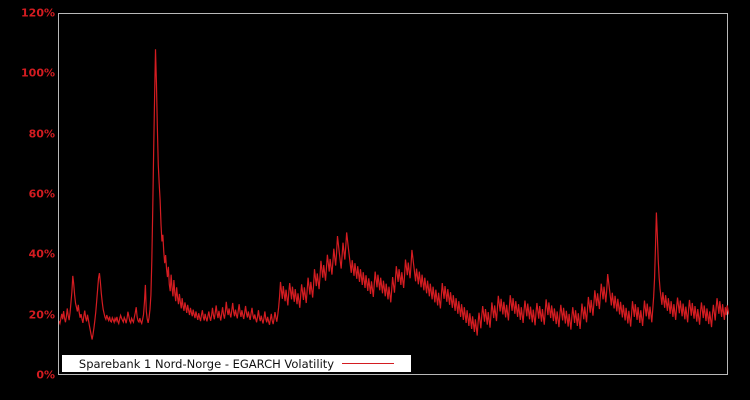 The width and height of the screenshot is (750, 400). I want to click on y-axis-tick-labels: 0% 20% 40% 60% 80% 100% 120%, so click(27, 200).